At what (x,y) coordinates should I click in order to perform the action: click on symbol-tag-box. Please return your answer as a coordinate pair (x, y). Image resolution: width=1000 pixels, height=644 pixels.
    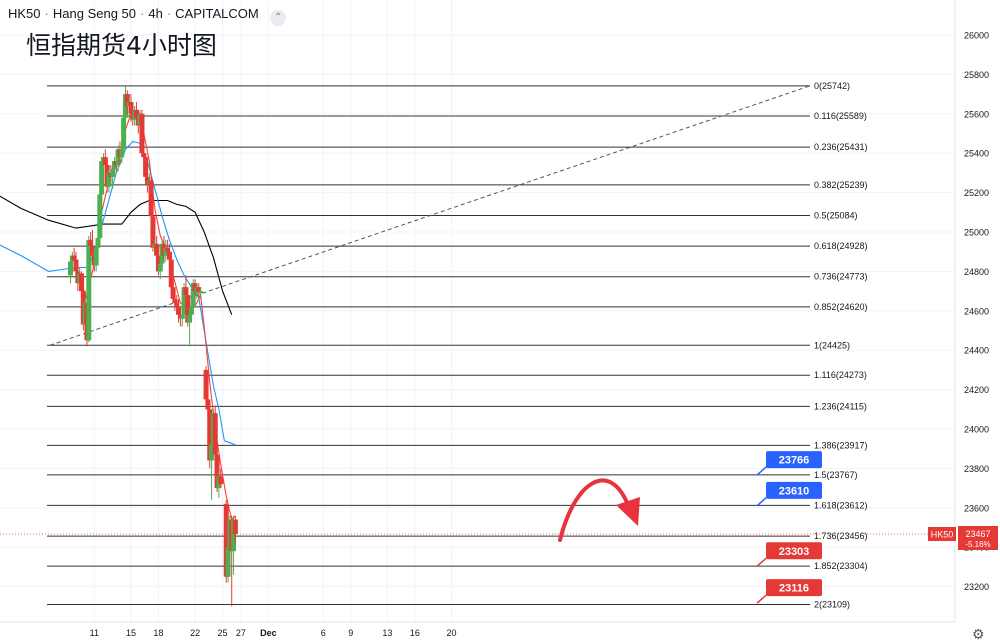
    Looking at the image, I should click on (942, 534).